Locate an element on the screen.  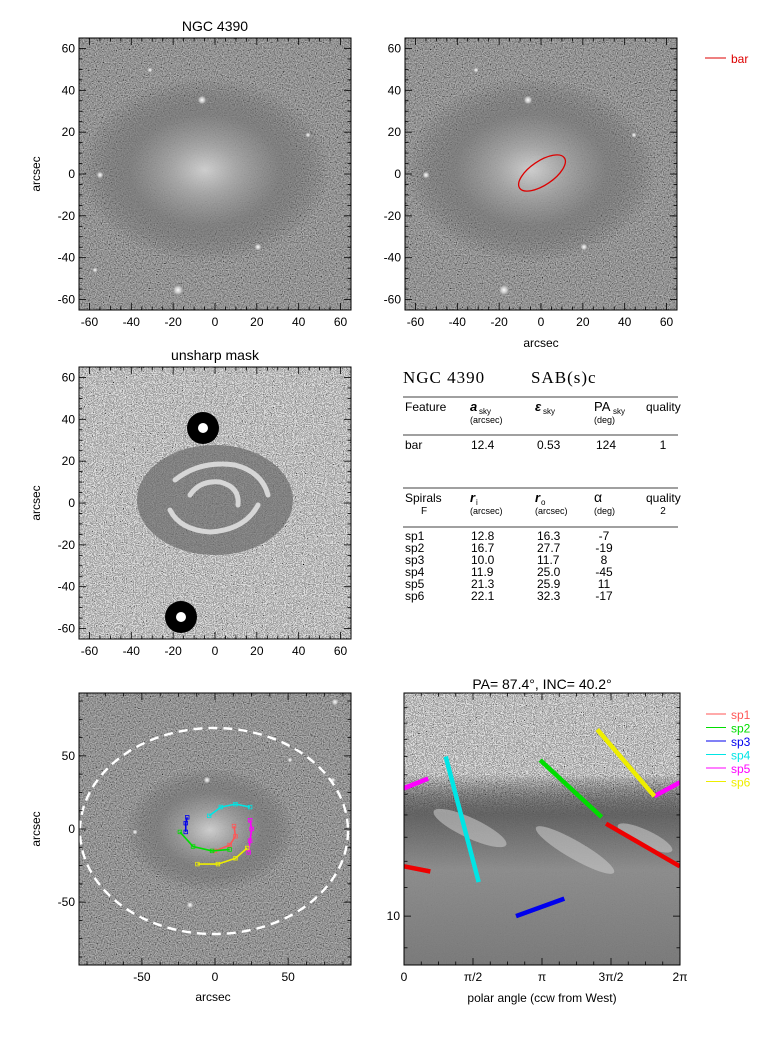
col-esky-sub: sky is located at coordinates (549, 411).